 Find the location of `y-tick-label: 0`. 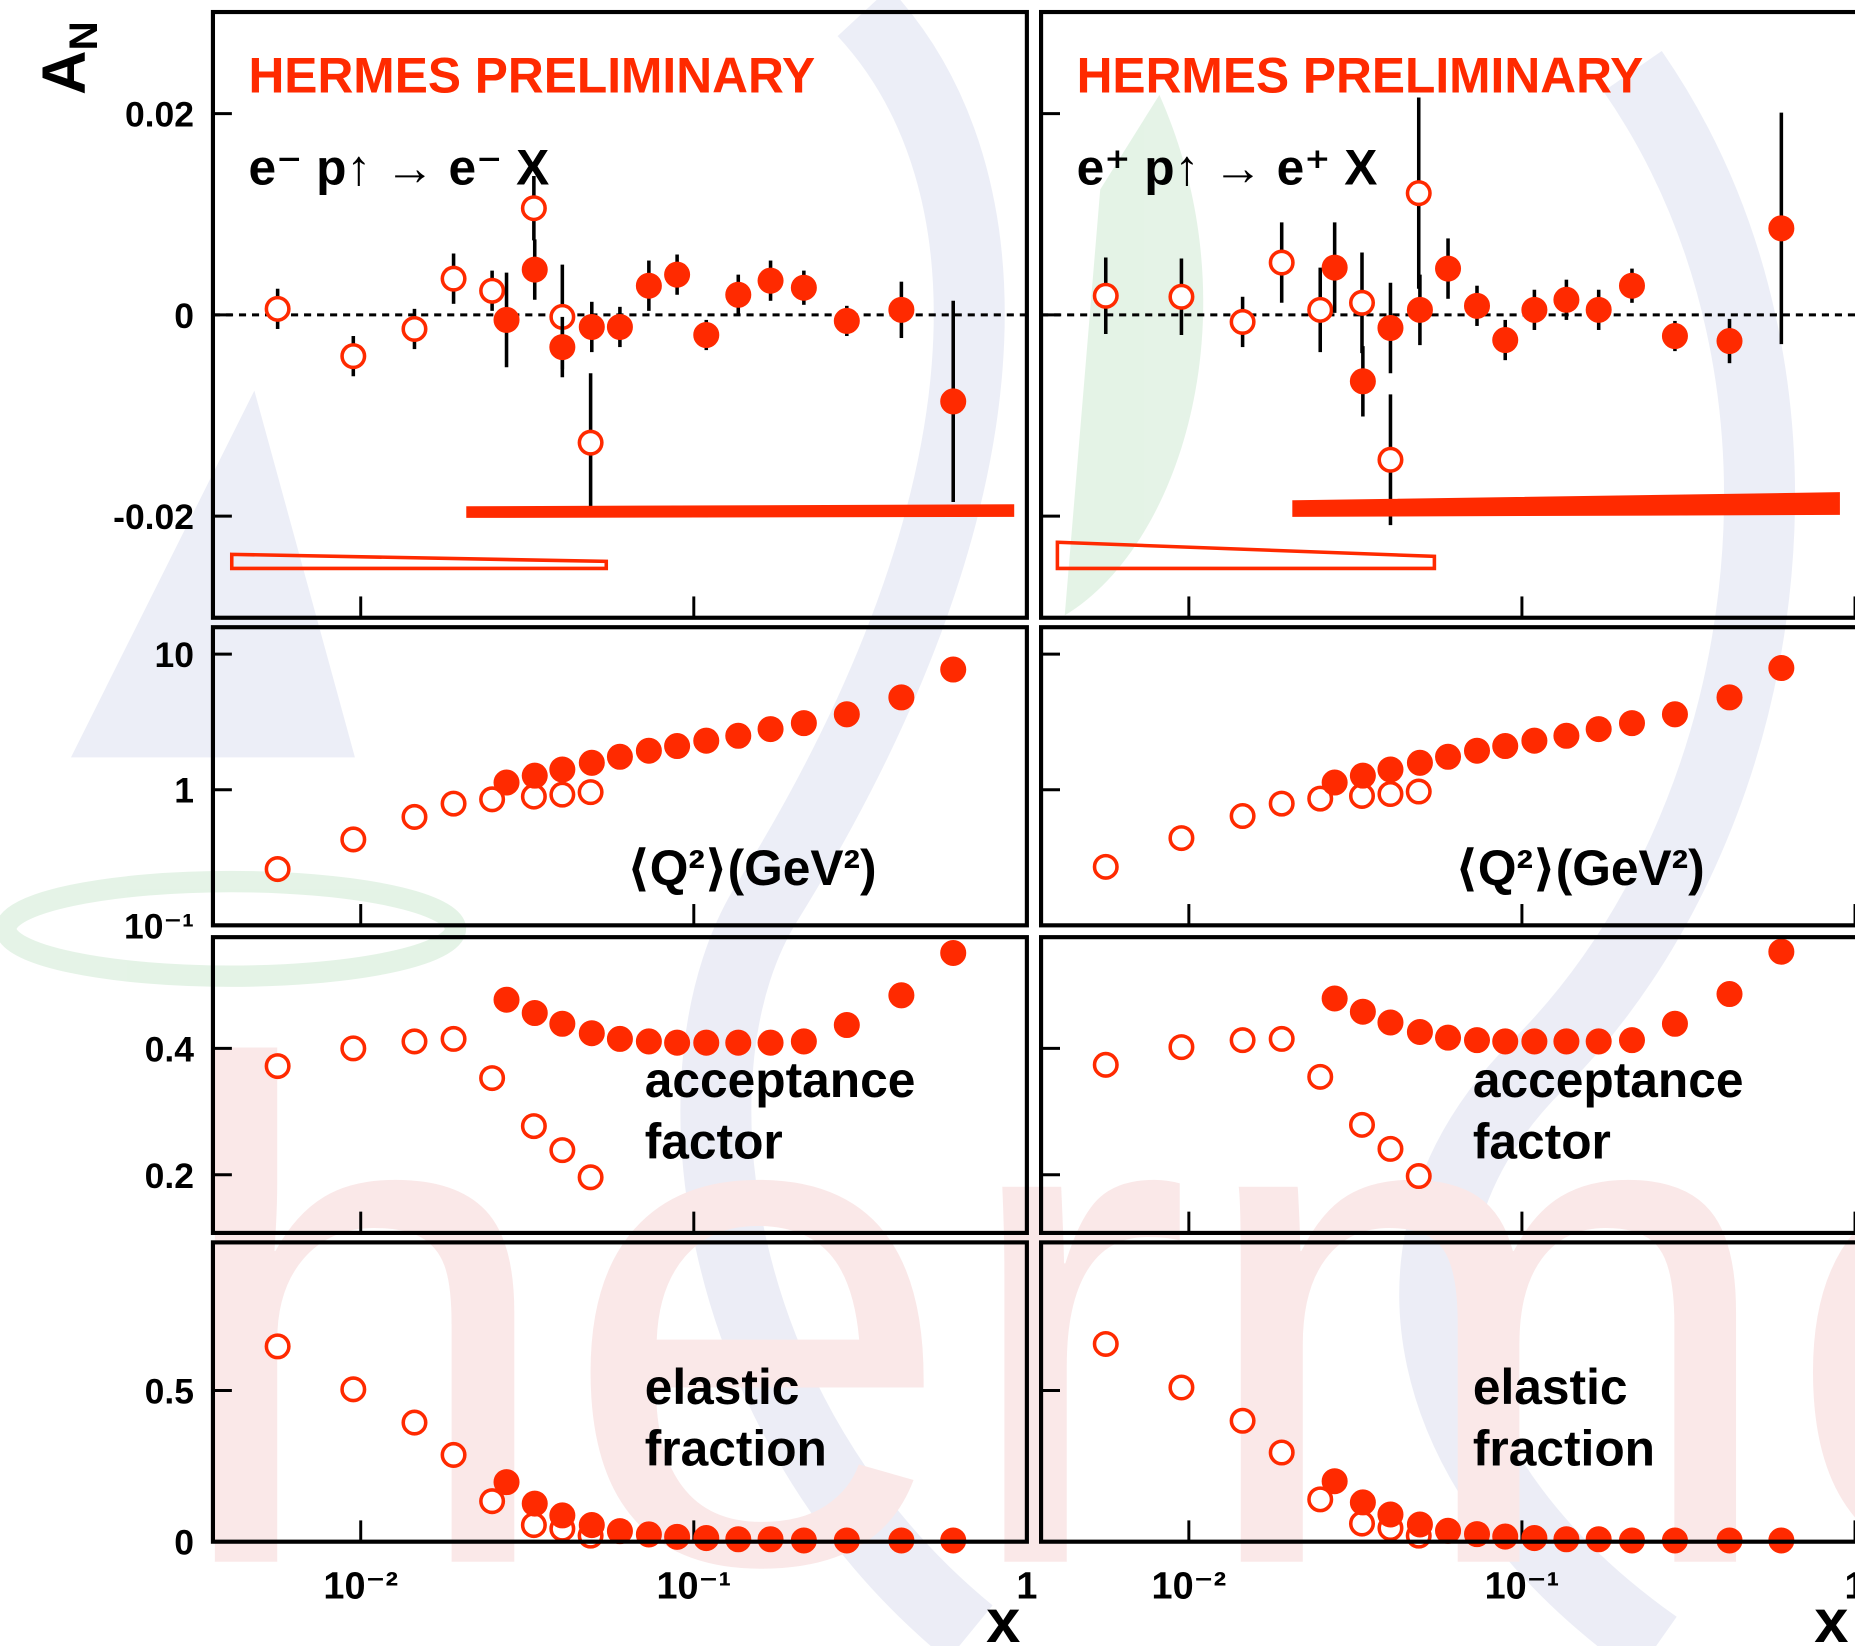

y-tick-label: 0 is located at coordinates (184, 1543).